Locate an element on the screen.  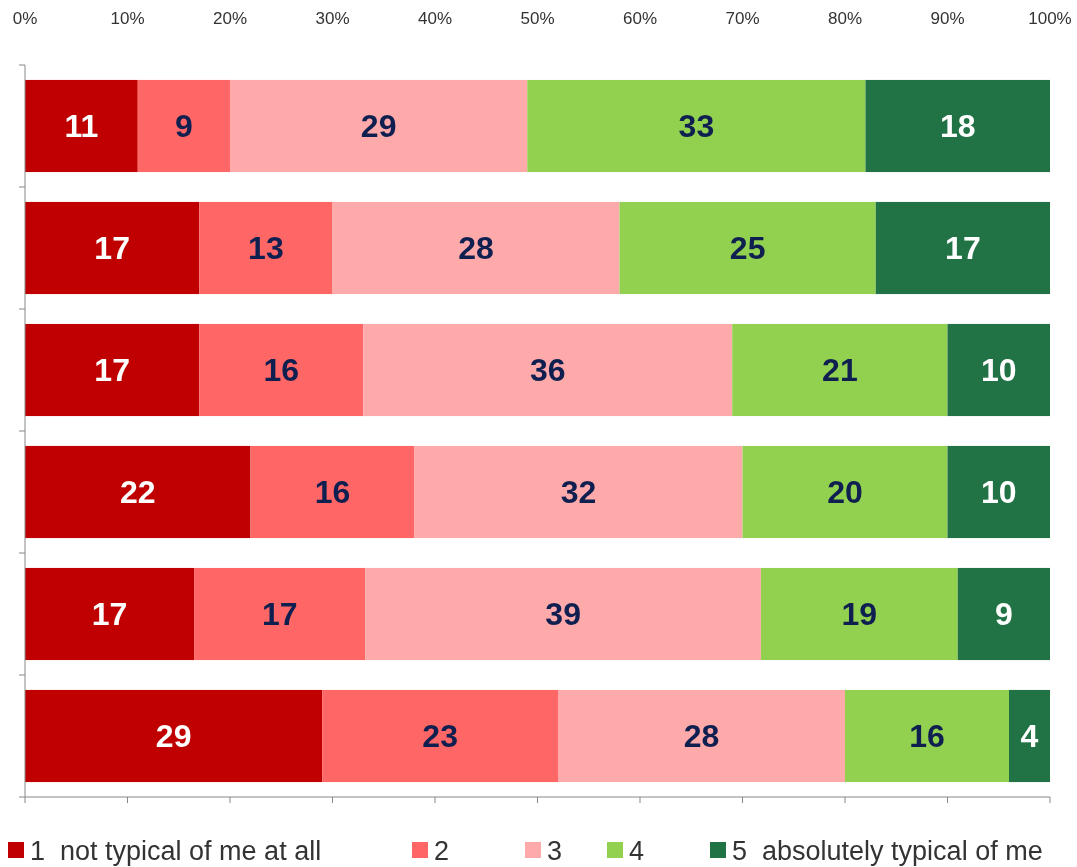
data-label: 18 is located at coordinates (957, 126).